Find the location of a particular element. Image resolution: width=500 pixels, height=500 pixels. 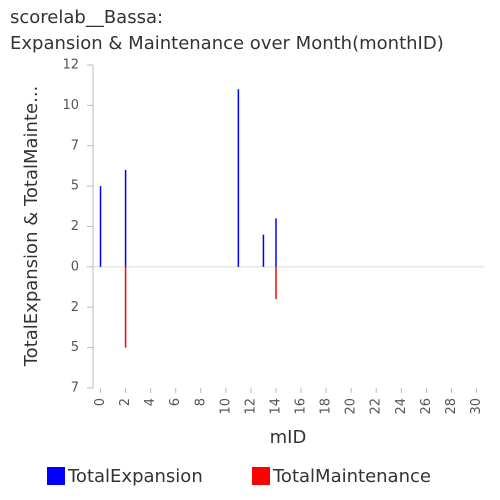

y-tick-label: 0 is located at coordinates (75, 266).